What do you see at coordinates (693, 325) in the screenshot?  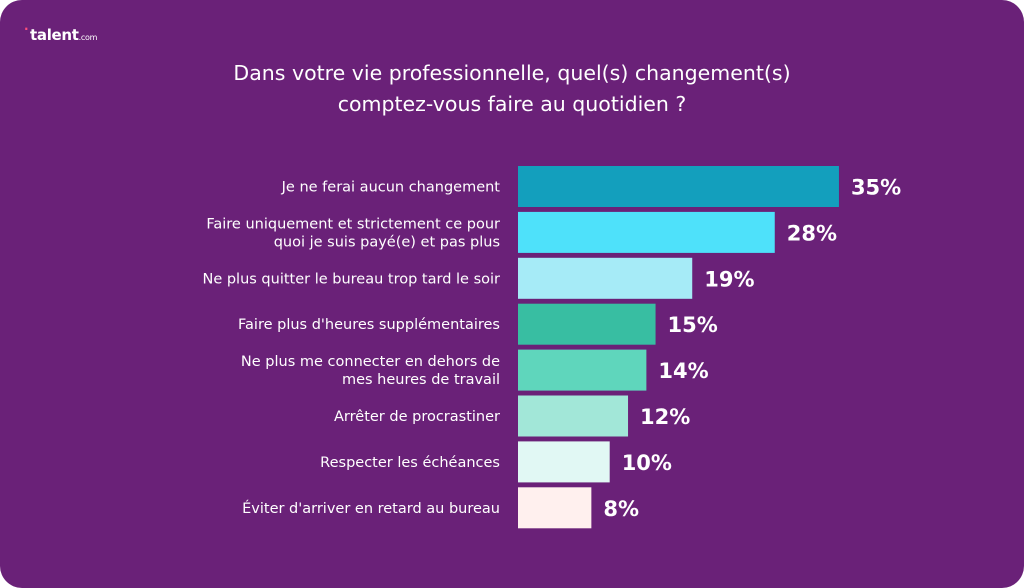 I see `value-label-4: 15%` at bounding box center [693, 325].